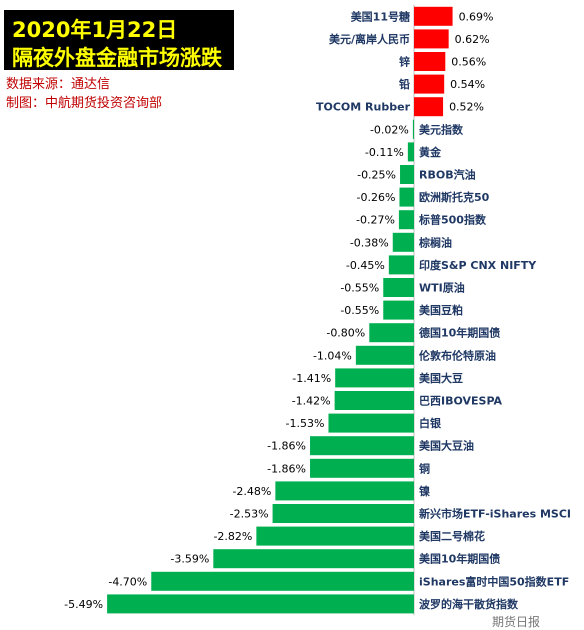  What do you see at coordinates (424, 491) in the screenshot?
I see `category-label-21: 镍` at bounding box center [424, 491].